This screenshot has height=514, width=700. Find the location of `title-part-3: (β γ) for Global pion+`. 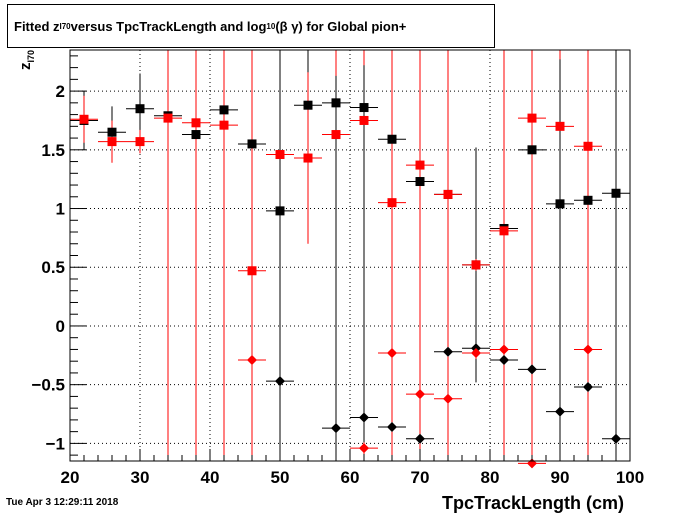

title-part-3: (β γ) for Global pion+ is located at coordinates (341, 26).